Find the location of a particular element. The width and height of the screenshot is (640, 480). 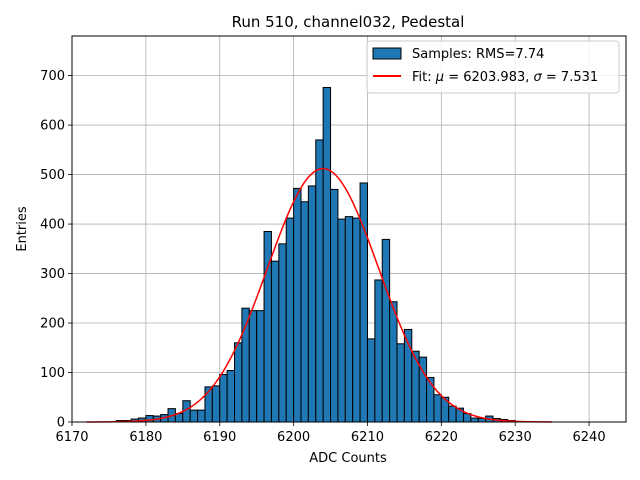

y-tick-label: 0 is located at coordinates (61, 423).